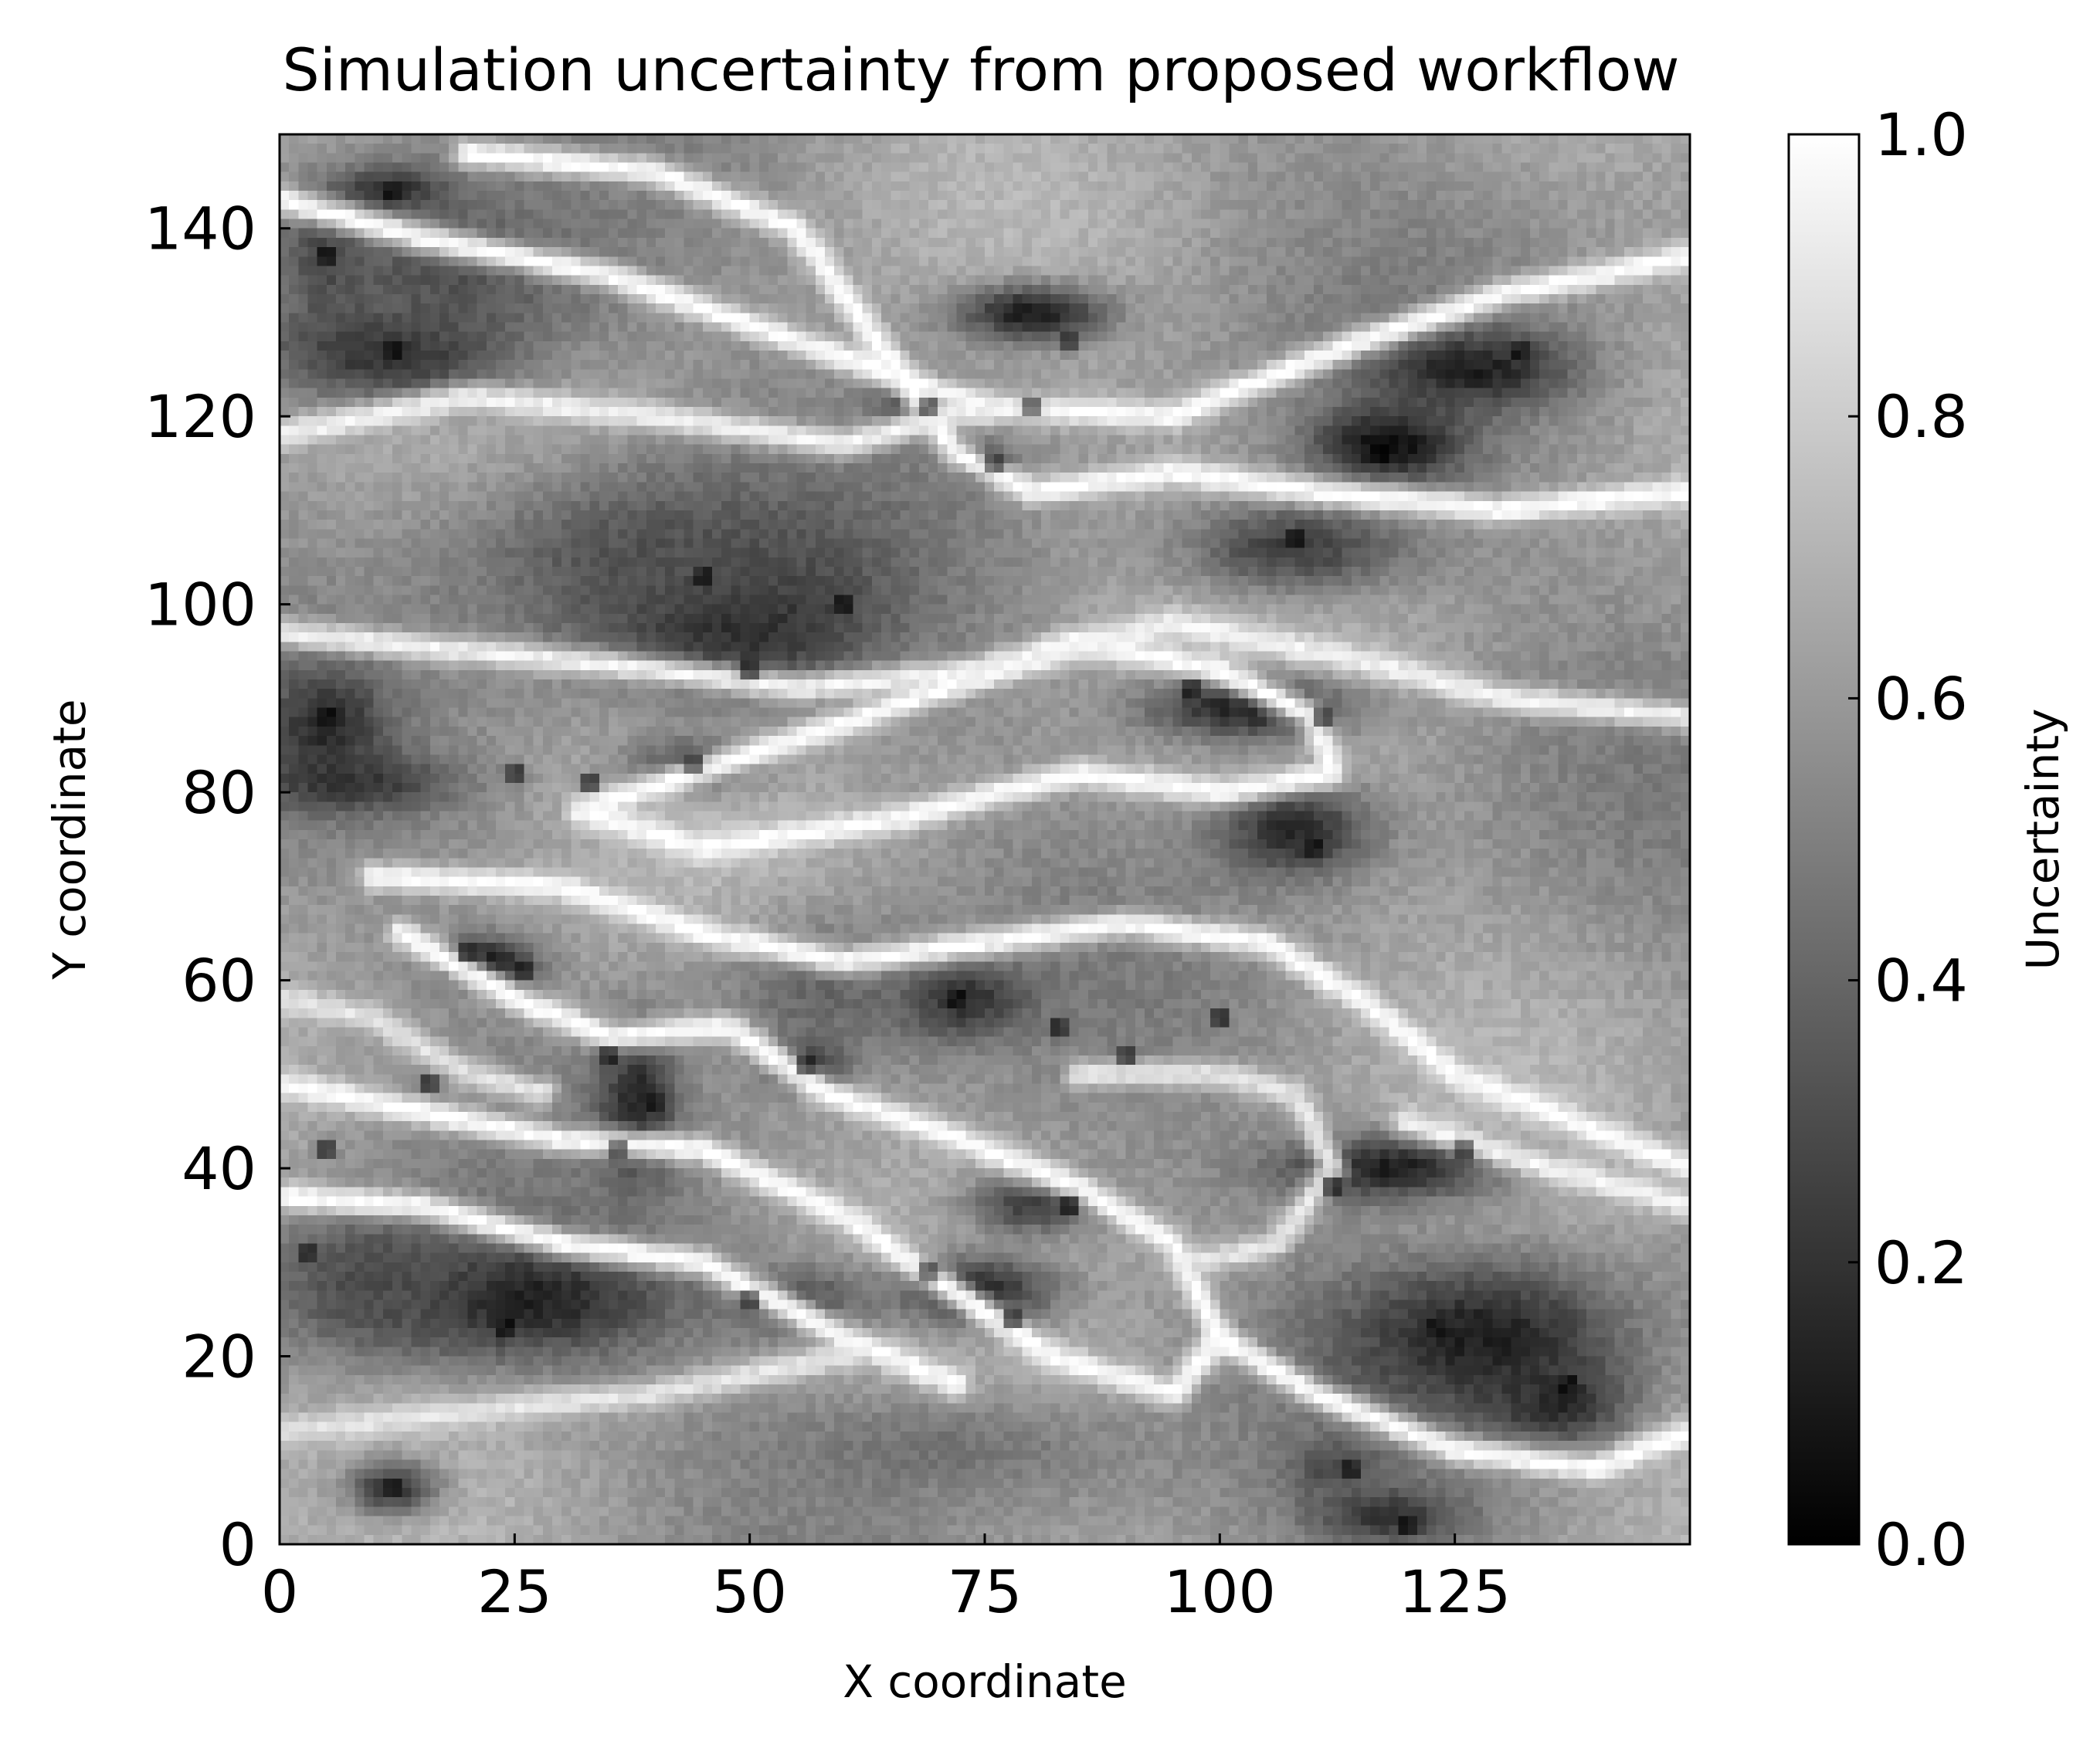 The image size is (2100, 1745). I want to click on y-tick-label: 140, so click(200, 229).